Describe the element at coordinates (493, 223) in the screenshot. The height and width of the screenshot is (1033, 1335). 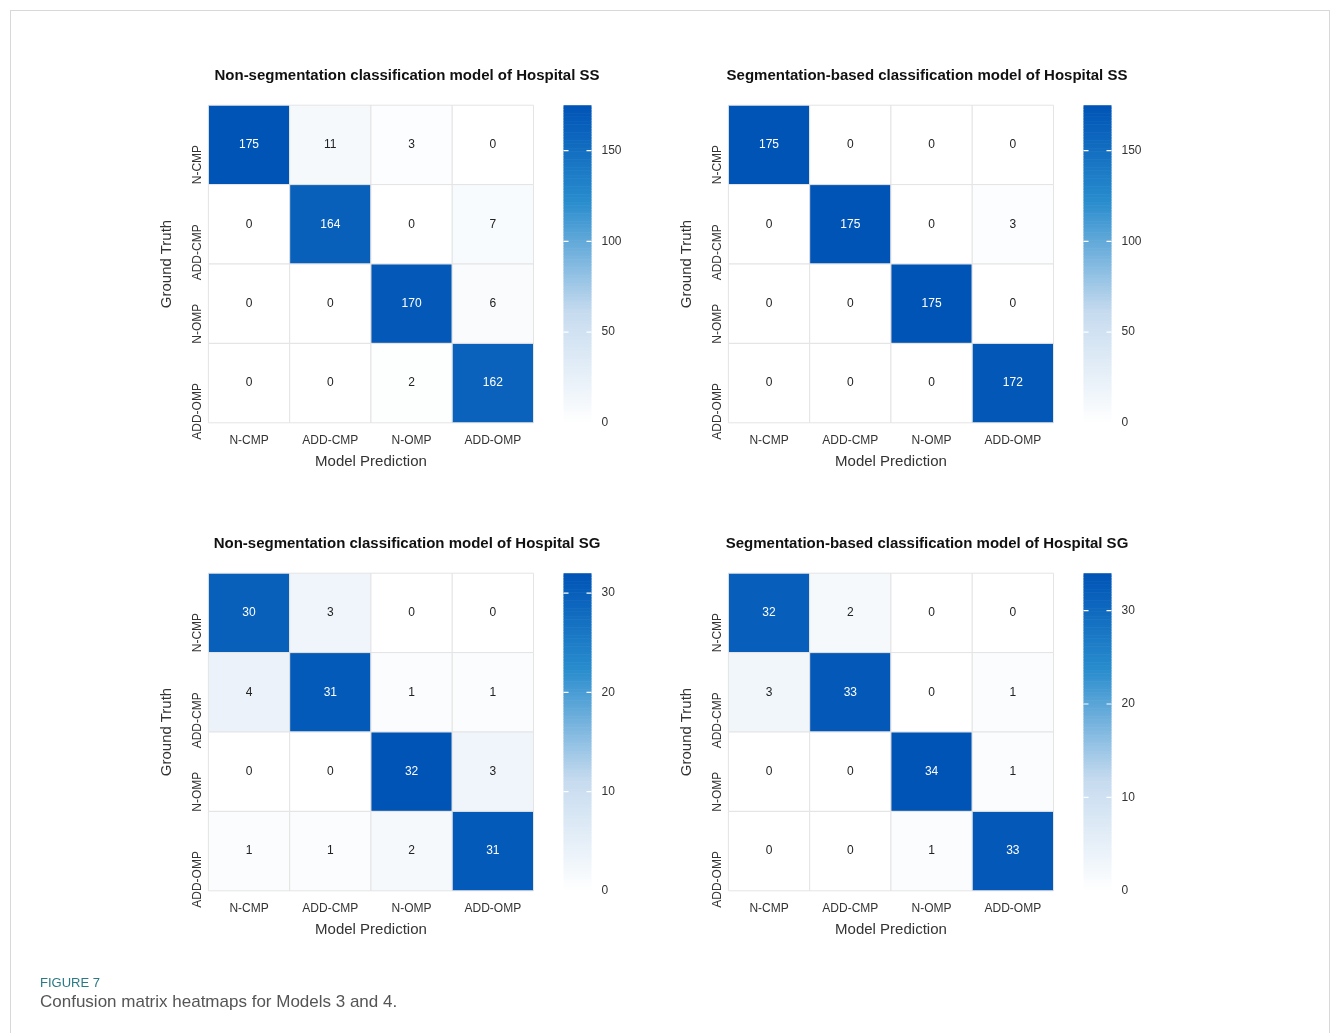
I see `data-label: 7` at that location.